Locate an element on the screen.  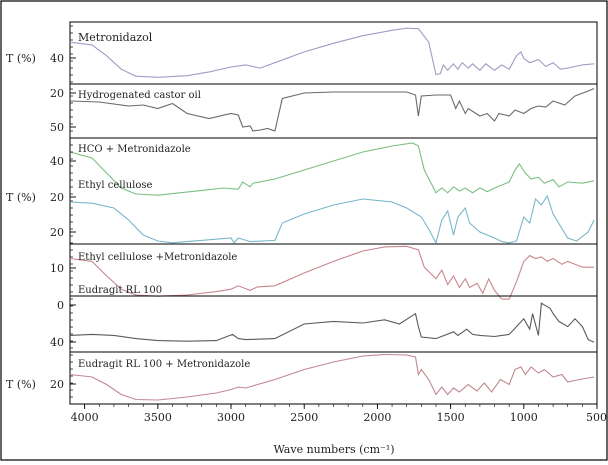
y-tick-label-7: 10 is located at coordinates (57, 268).